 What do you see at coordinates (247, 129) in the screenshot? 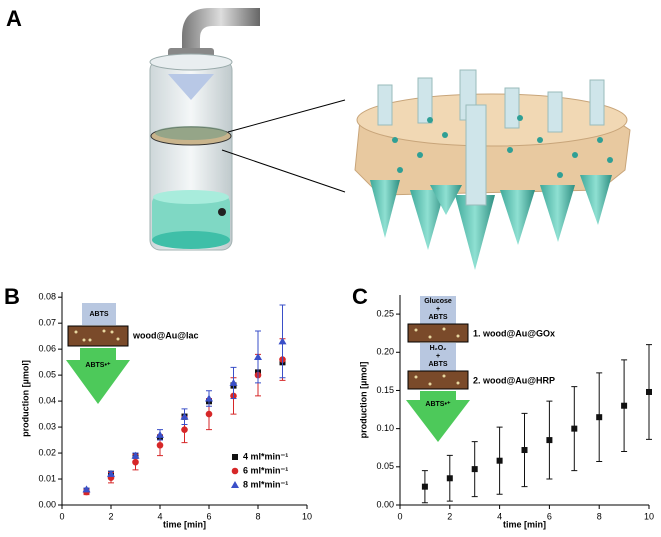
I see `reactor-illustration` at bounding box center [247, 129].